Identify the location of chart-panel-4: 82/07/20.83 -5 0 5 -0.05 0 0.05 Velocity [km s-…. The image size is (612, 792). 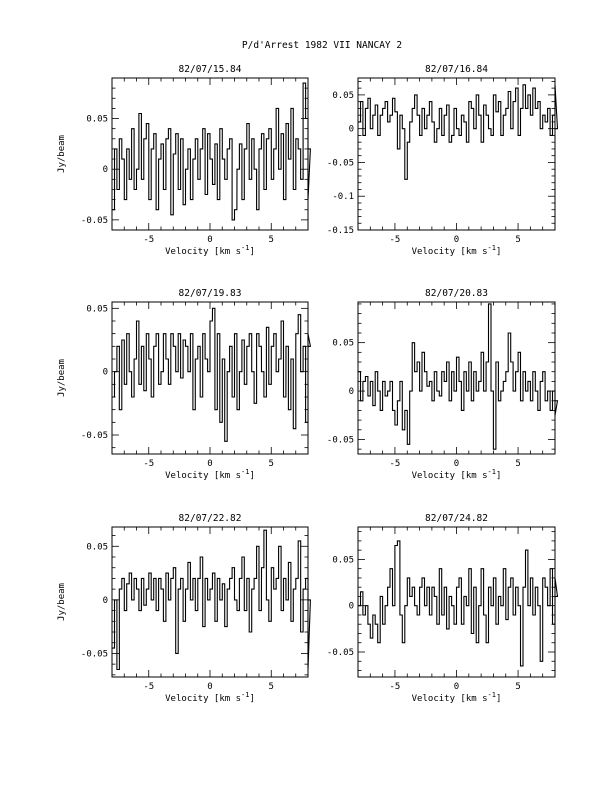
(443, 384).